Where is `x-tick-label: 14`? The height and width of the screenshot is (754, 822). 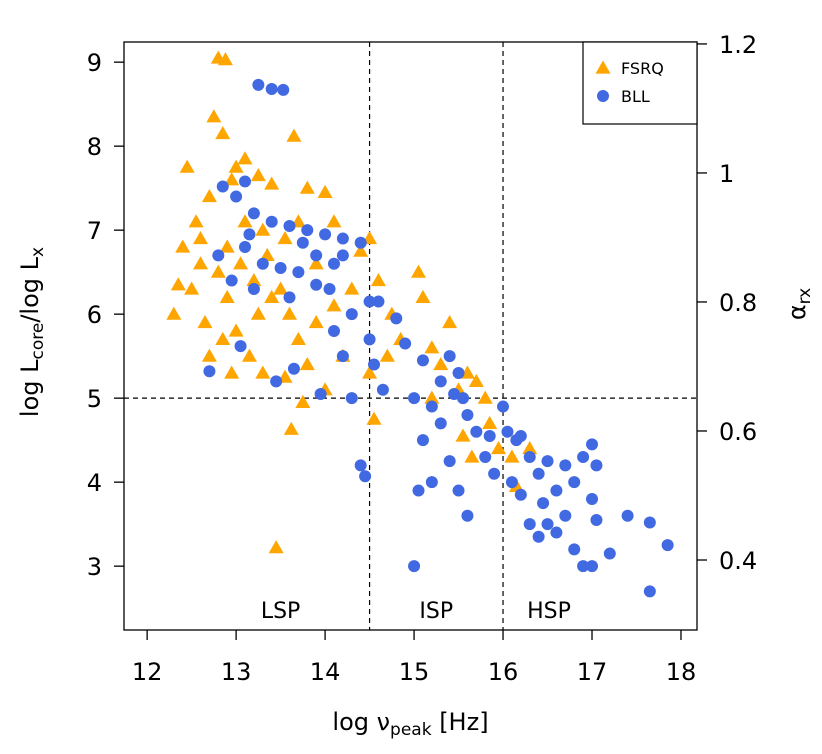 x-tick-label: 14 is located at coordinates (325, 672).